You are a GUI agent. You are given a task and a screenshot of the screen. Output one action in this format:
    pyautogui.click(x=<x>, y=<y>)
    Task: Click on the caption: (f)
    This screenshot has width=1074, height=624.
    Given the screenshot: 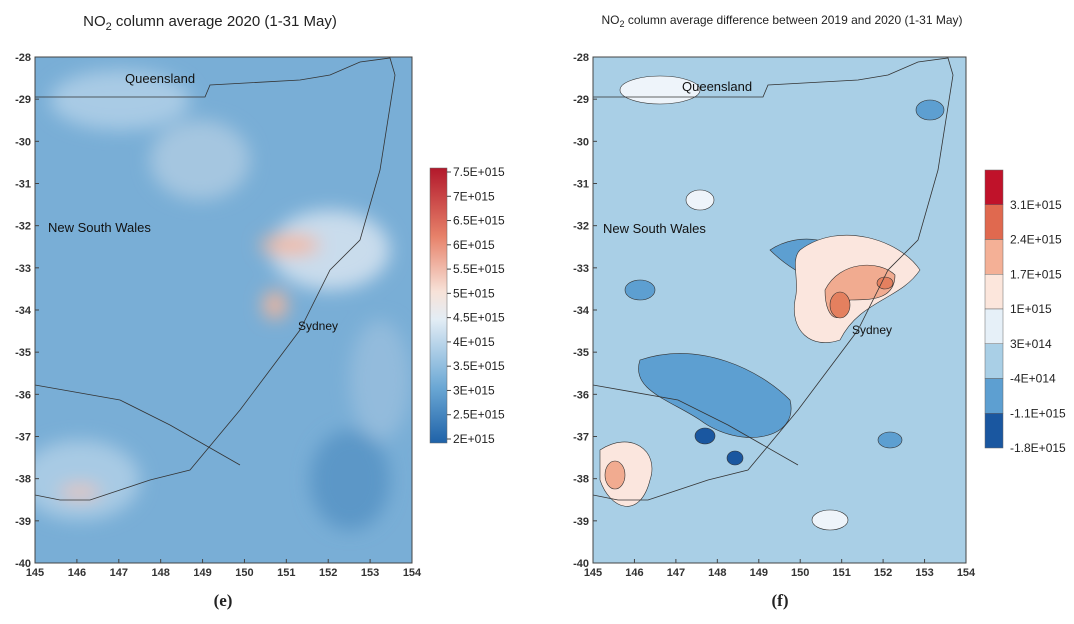 What is the action you would take?
    pyautogui.click(x=780, y=600)
    